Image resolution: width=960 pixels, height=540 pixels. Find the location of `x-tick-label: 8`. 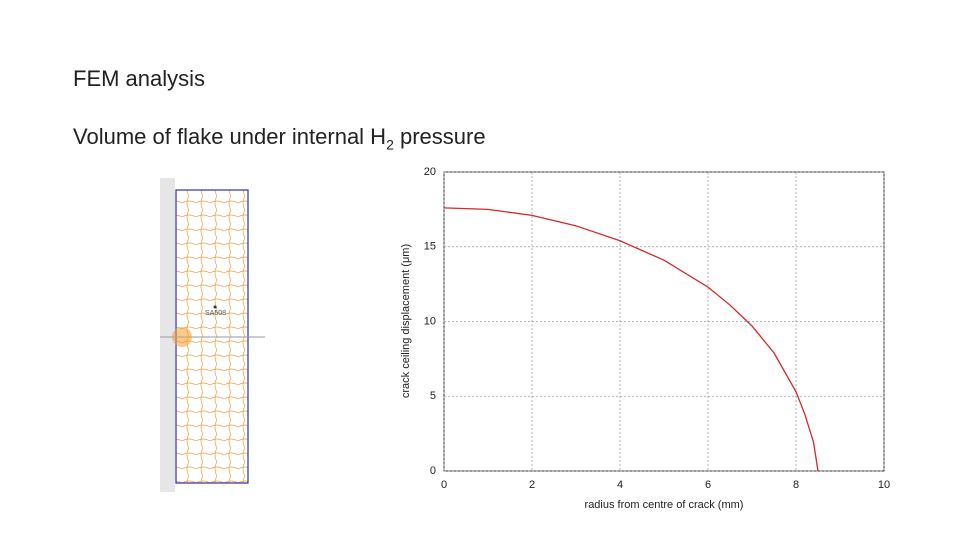

x-tick-label: 8 is located at coordinates (796, 485).